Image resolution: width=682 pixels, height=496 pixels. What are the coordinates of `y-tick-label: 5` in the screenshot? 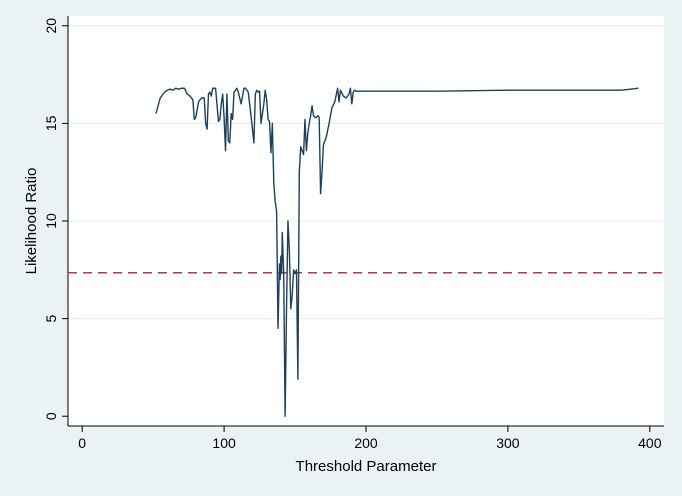 It's located at (51, 319).